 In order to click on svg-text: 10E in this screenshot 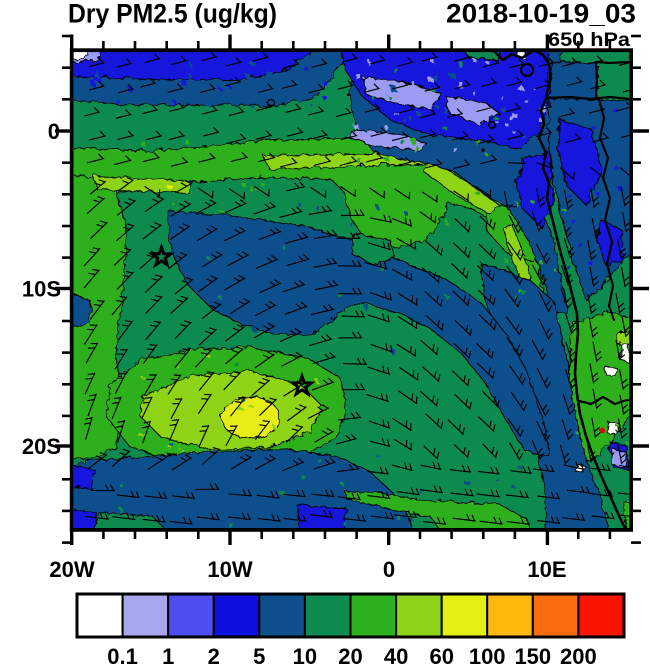, I will do `click(546, 569)`.